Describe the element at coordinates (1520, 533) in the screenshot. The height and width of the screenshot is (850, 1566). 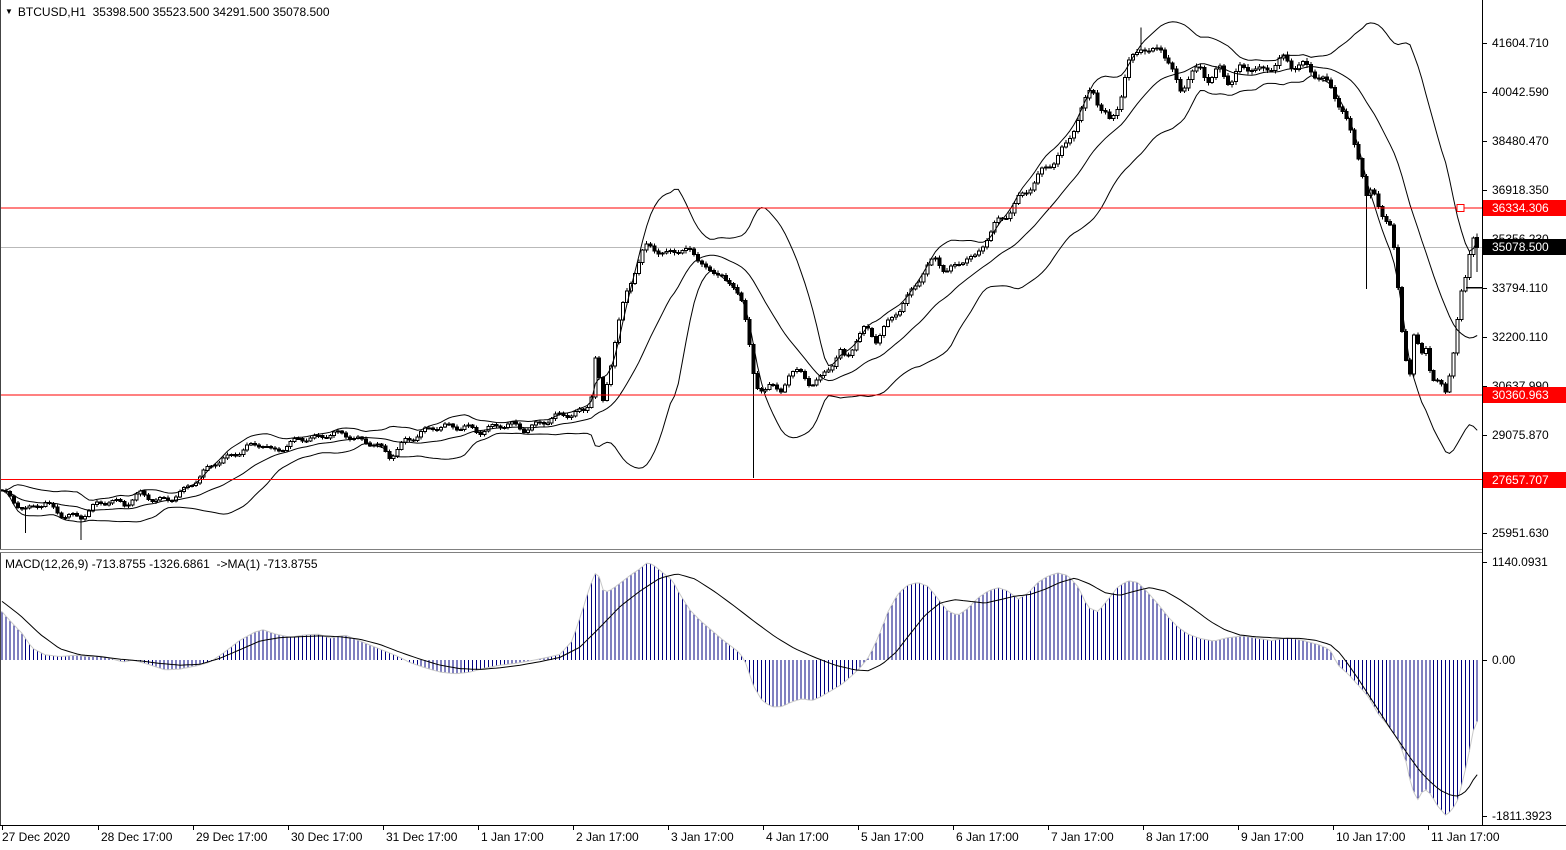
I see `y-axis-label: 25951.630` at that location.